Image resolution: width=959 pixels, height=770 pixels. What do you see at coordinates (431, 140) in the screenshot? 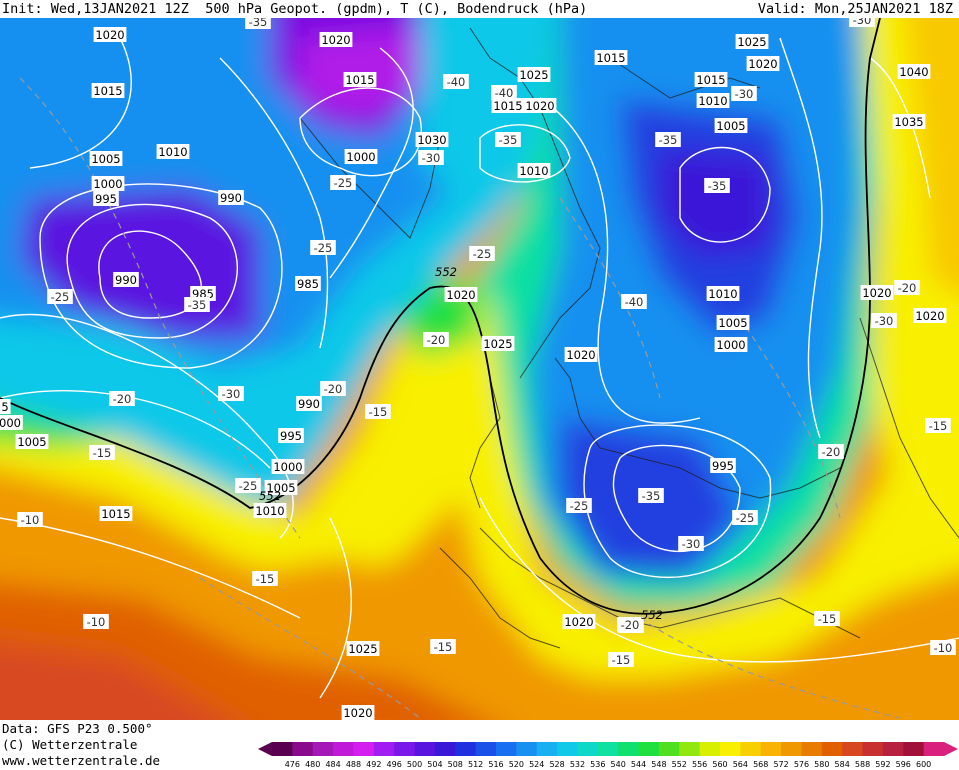
I see `svg-text: 1030` at bounding box center [431, 140].